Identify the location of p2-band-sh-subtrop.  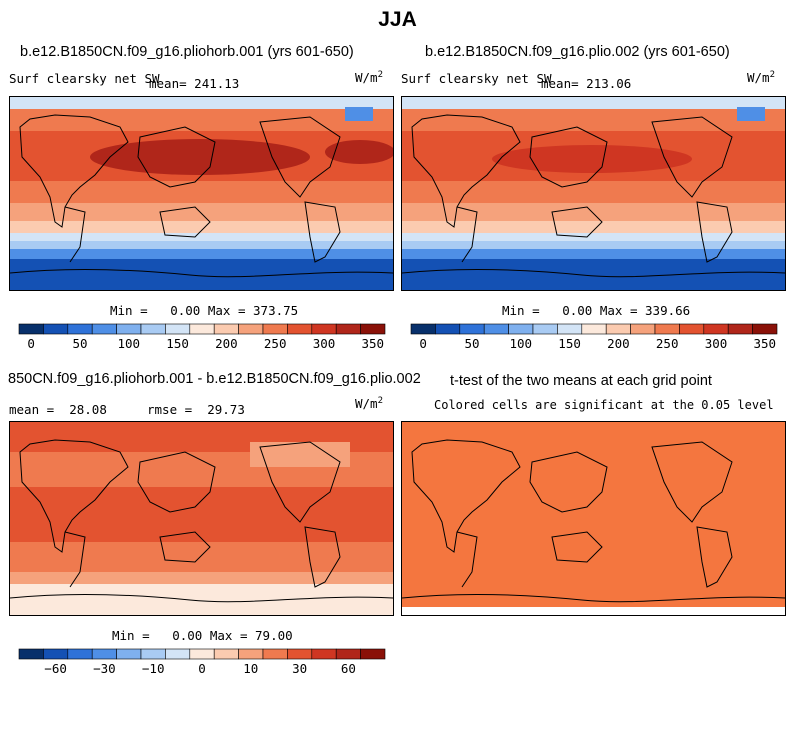
(593, 212).